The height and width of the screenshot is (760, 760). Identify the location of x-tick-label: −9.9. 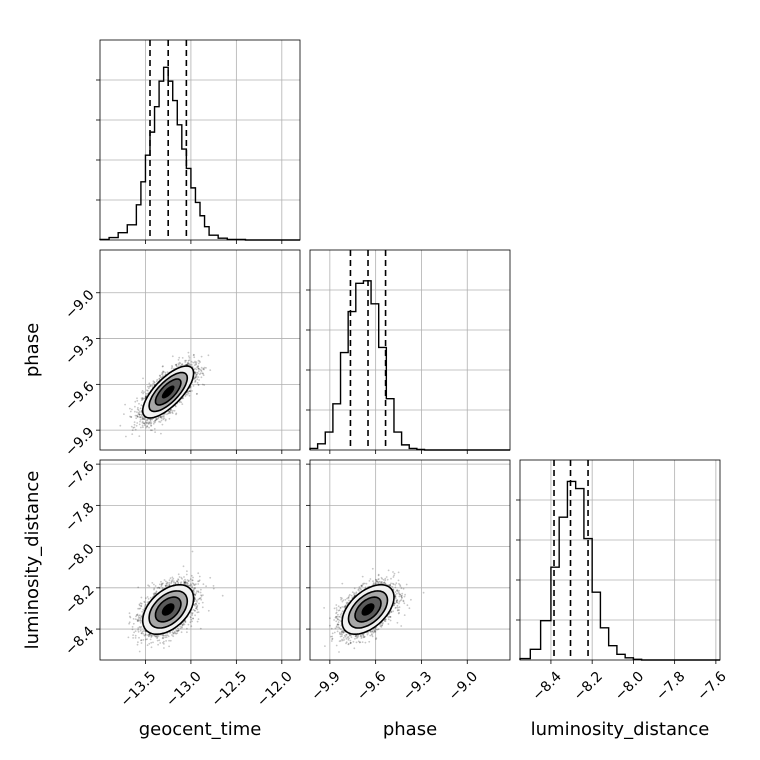
(325, 686).